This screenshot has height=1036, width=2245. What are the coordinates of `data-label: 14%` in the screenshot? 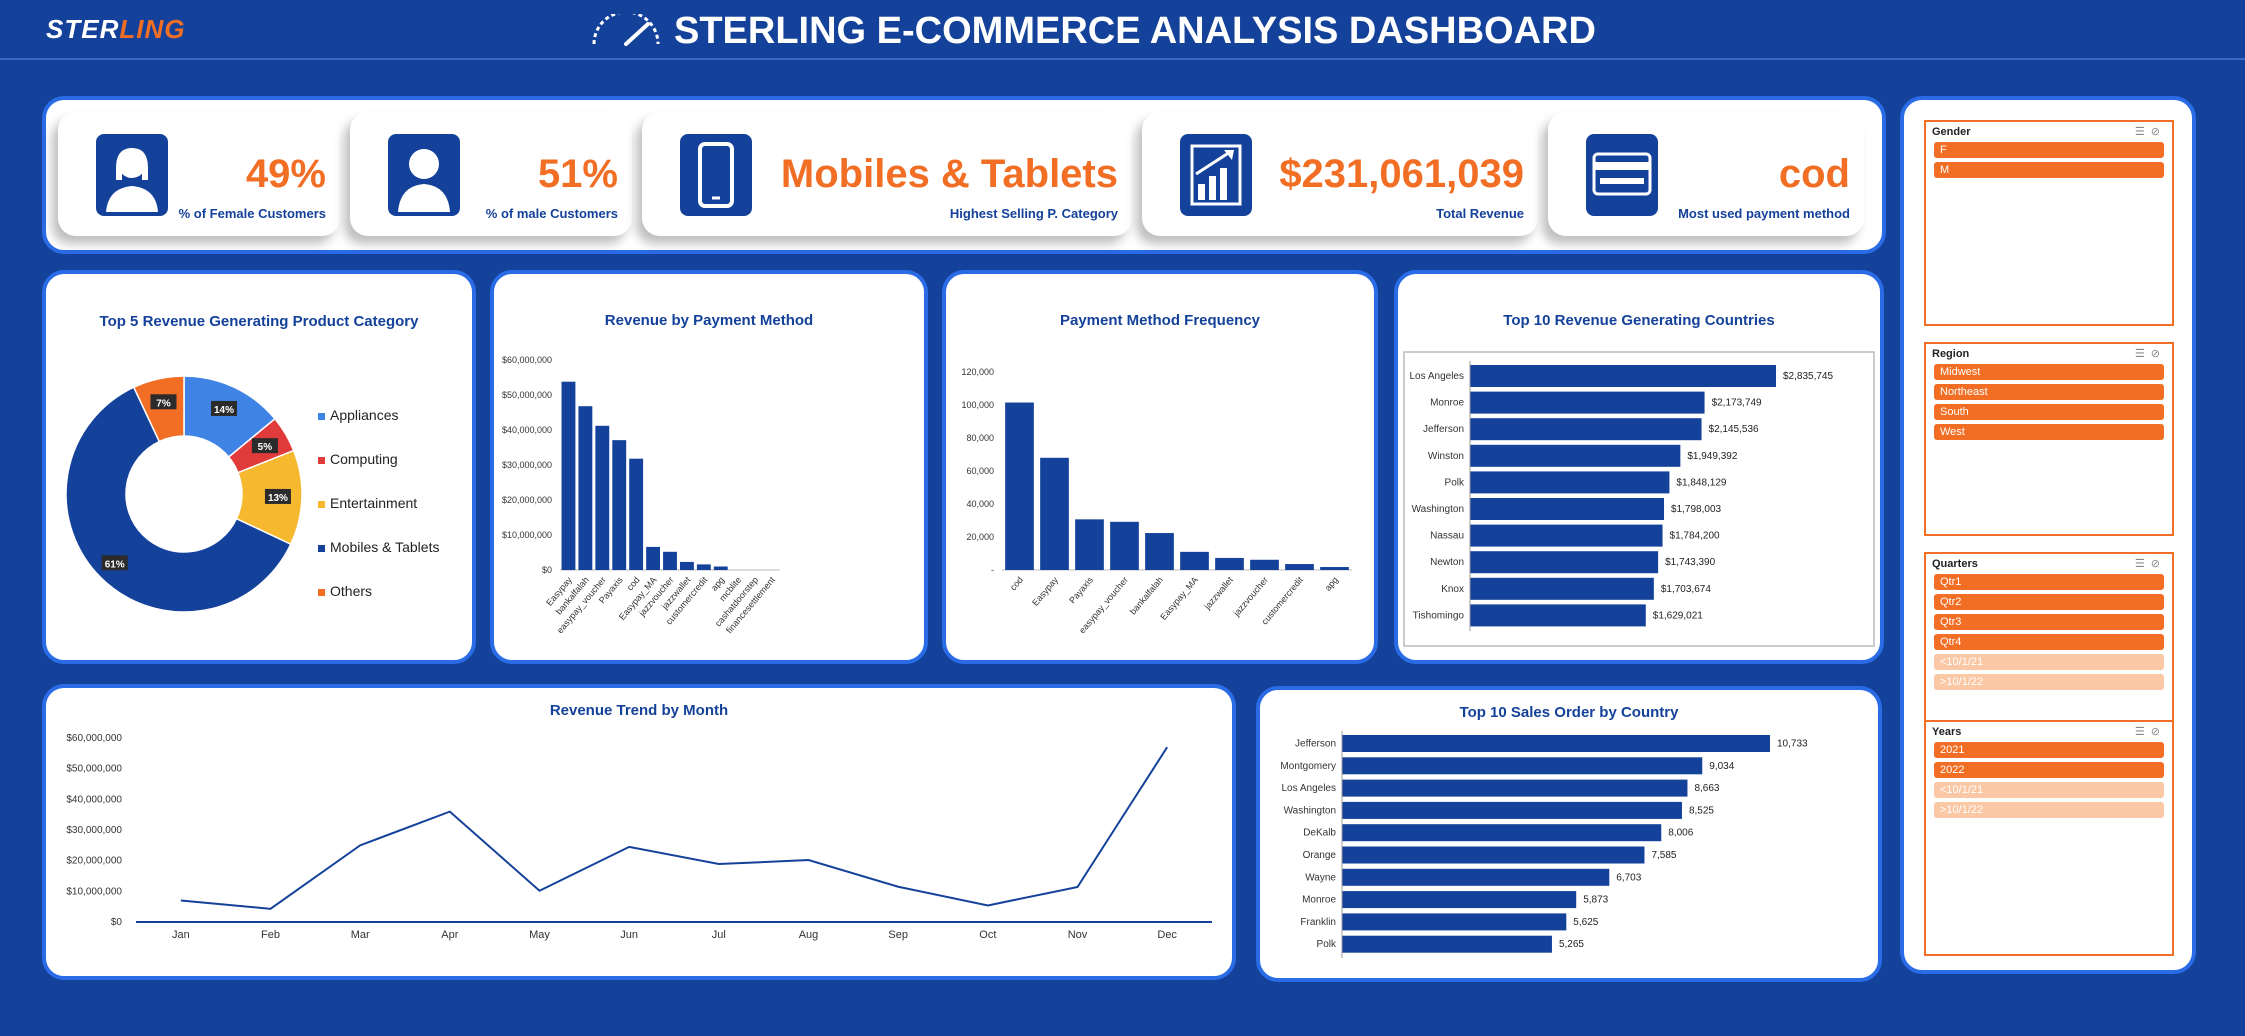 It's located at (224, 410).